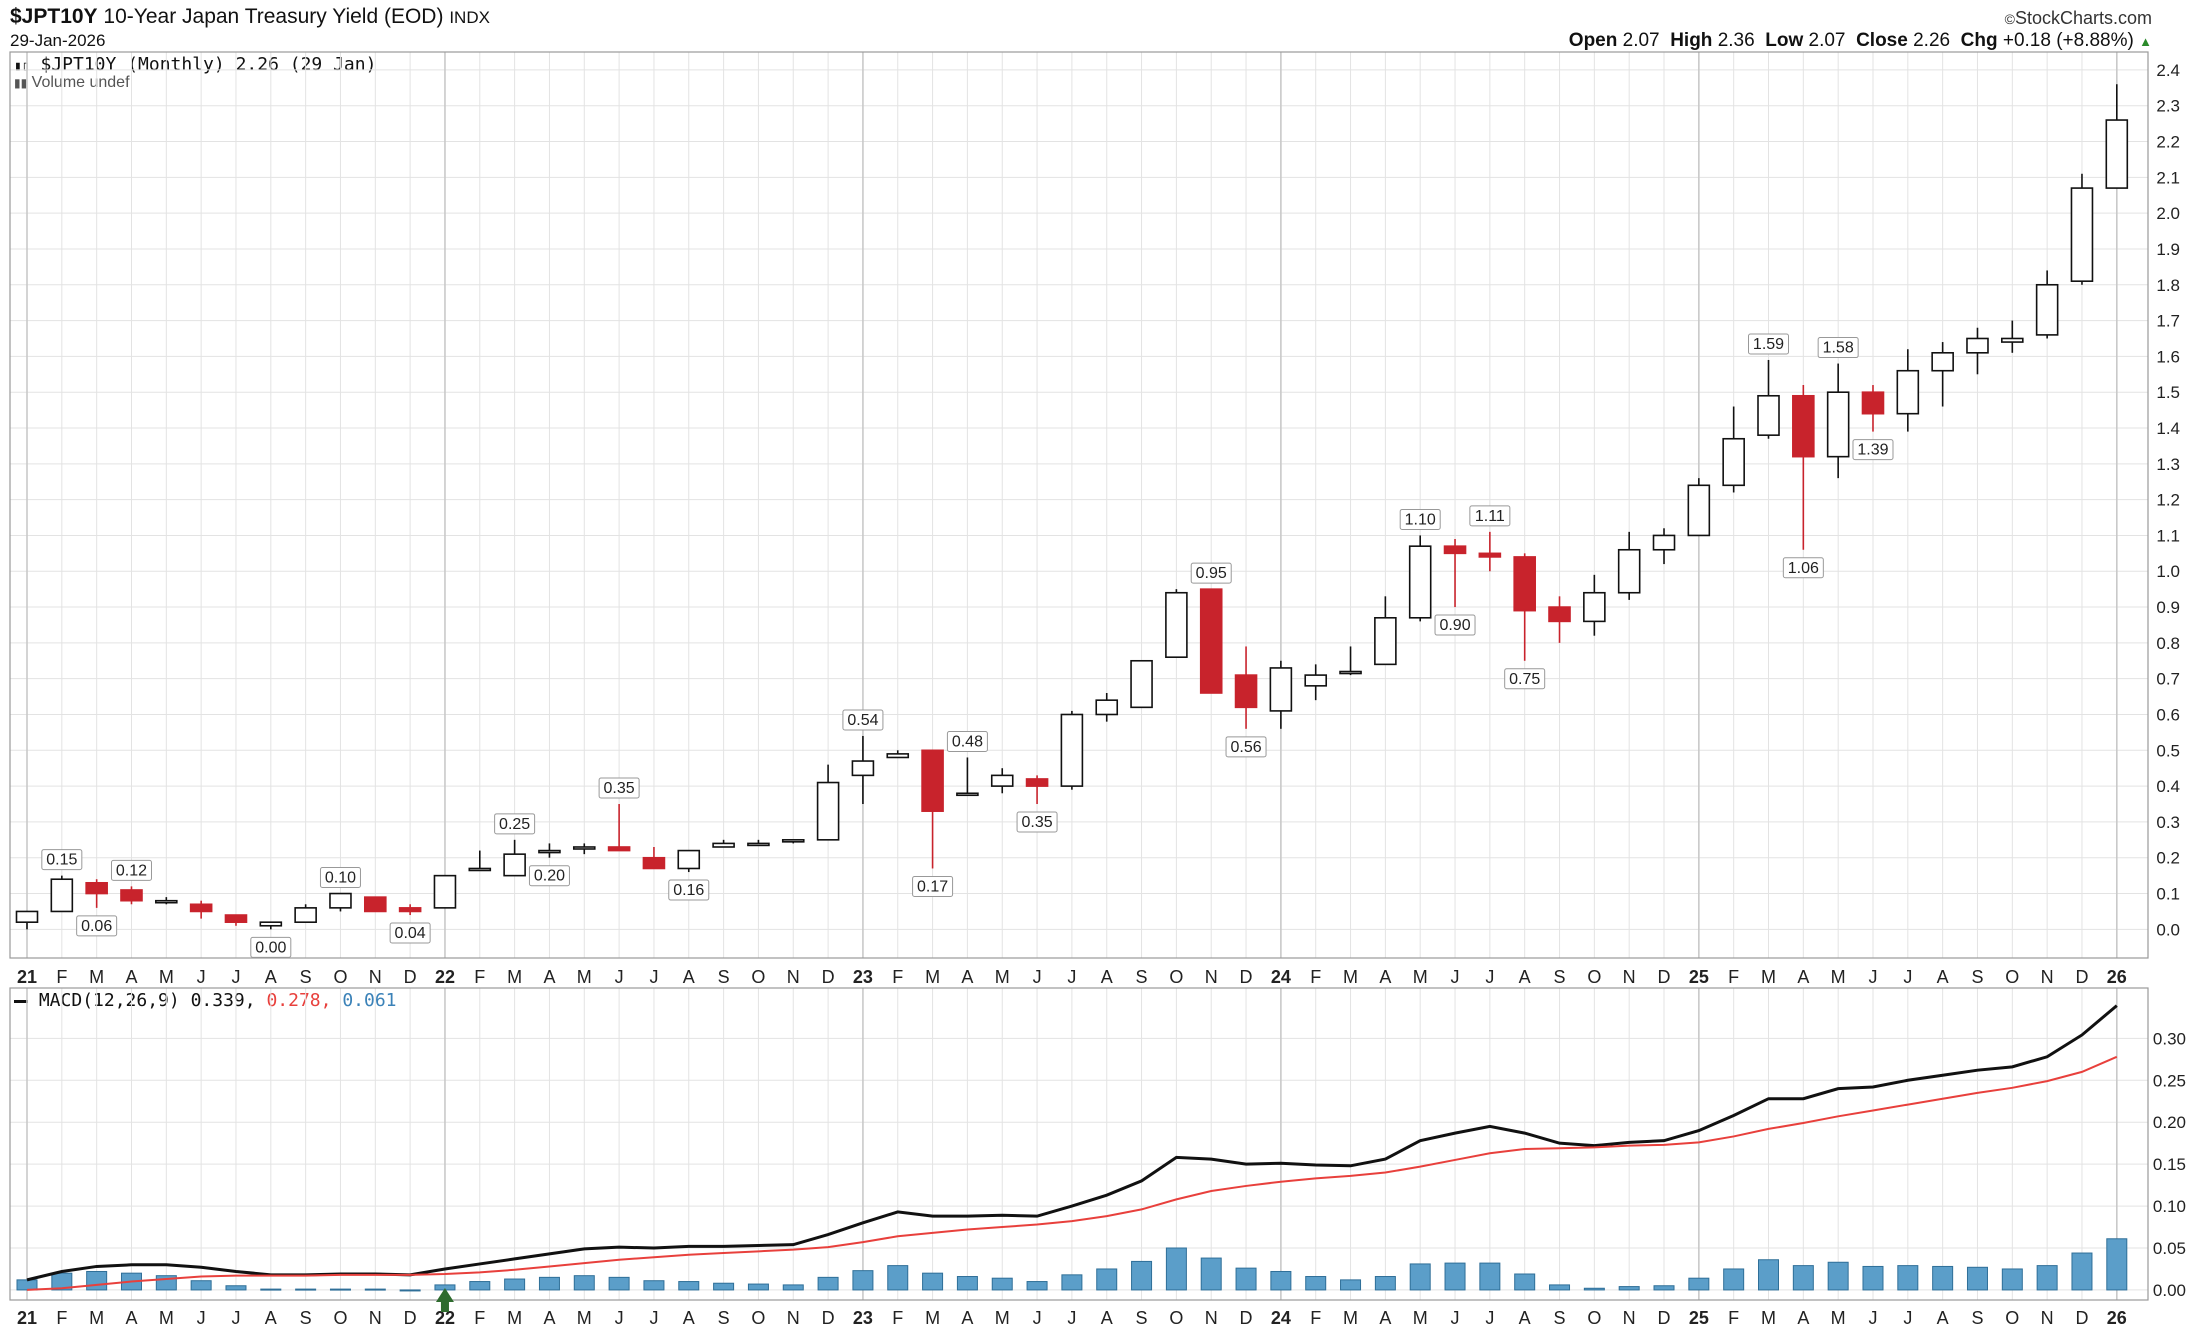 This screenshot has width=2194, height=1332. I want to click on price-tick-label: 1.1, so click(2168, 535).